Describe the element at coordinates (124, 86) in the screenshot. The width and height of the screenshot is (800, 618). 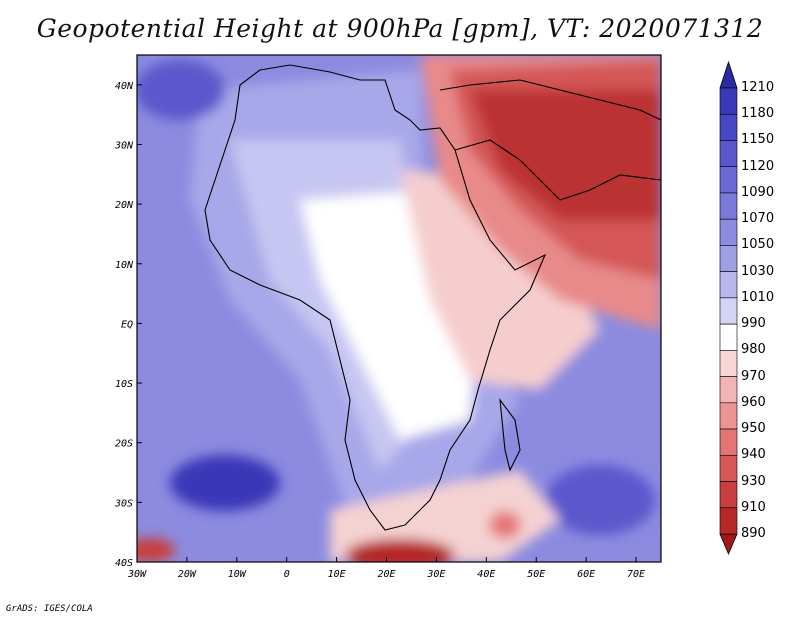
I see `lat-tick-label: 40N` at that location.